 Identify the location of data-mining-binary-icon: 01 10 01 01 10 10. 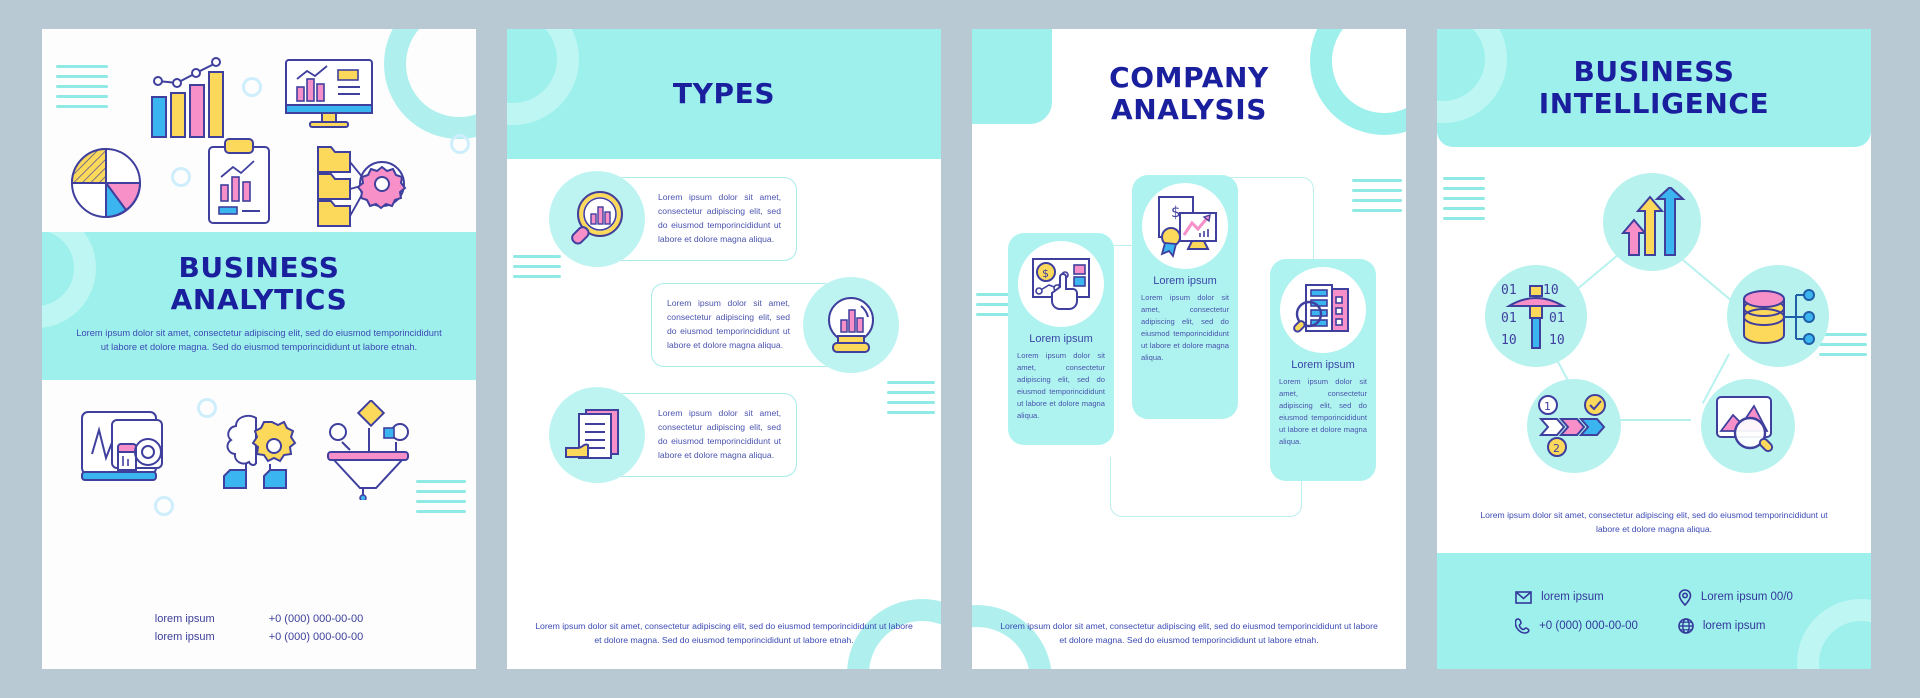
(1536, 316).